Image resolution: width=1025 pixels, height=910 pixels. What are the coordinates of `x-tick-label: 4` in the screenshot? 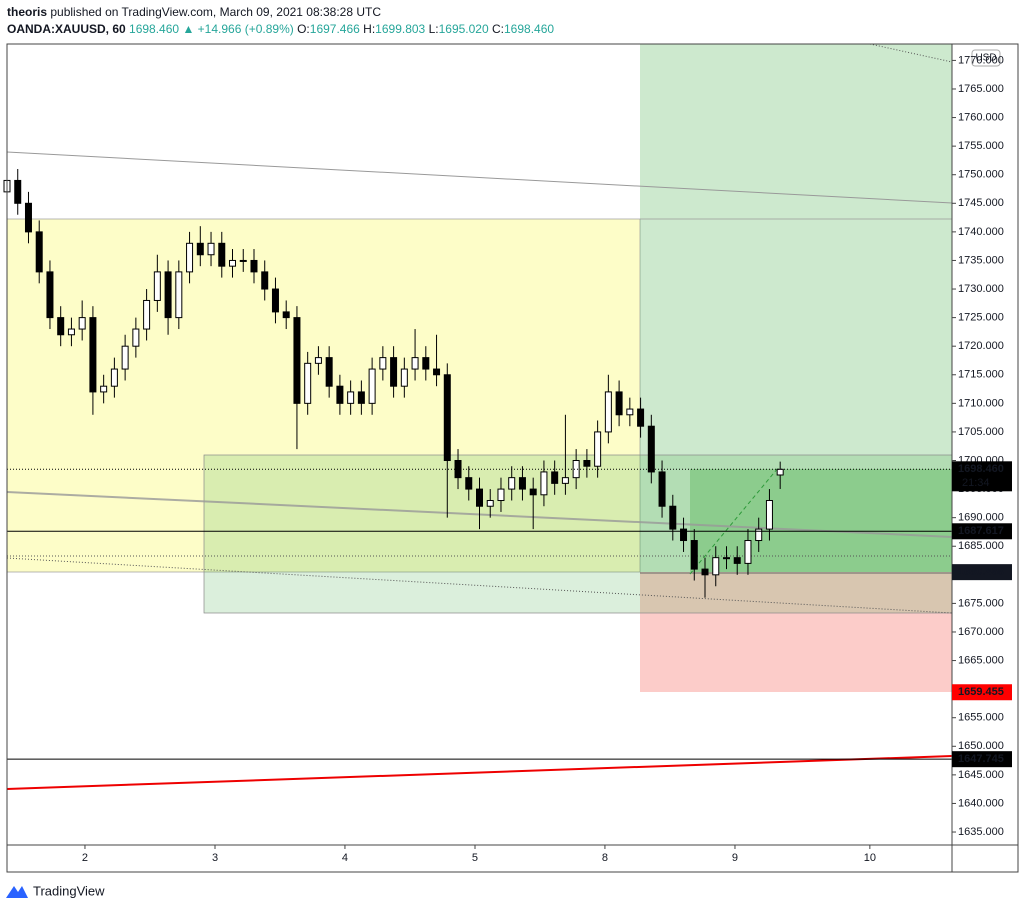 It's located at (345, 858).